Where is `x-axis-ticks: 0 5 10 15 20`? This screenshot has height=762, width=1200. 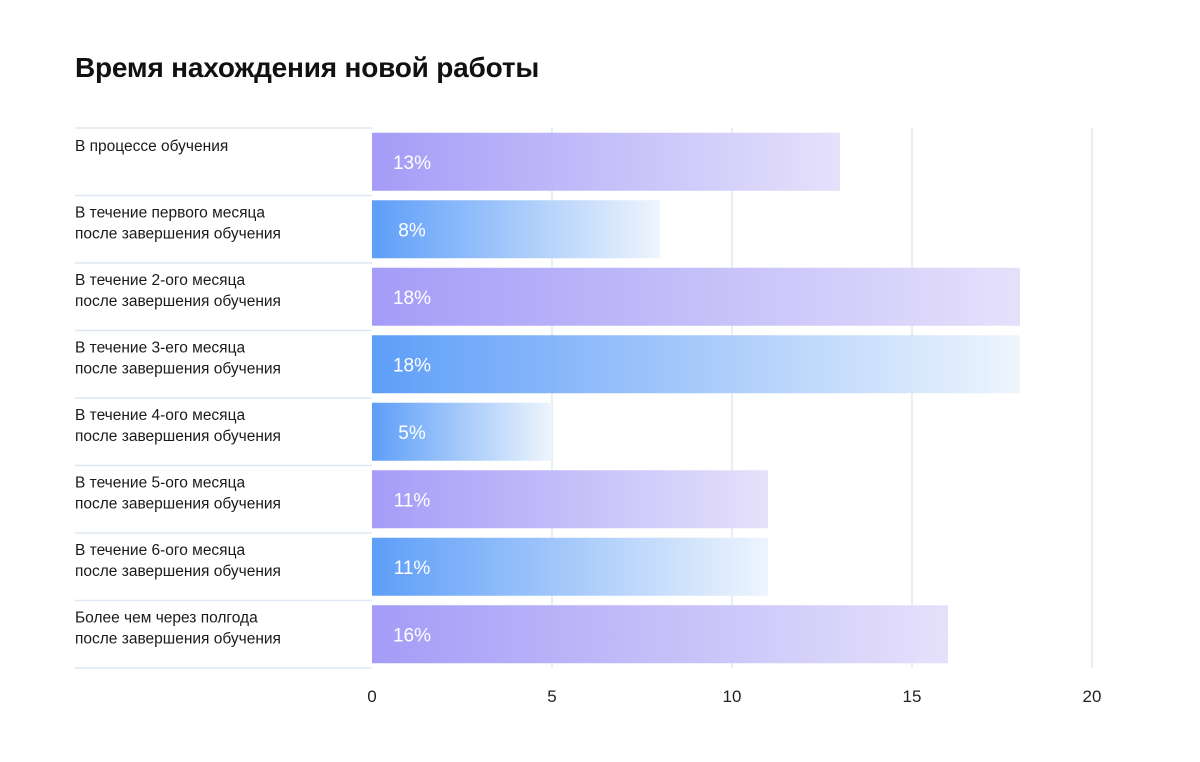 x-axis-ticks: 0 5 10 15 20 is located at coordinates (734, 696).